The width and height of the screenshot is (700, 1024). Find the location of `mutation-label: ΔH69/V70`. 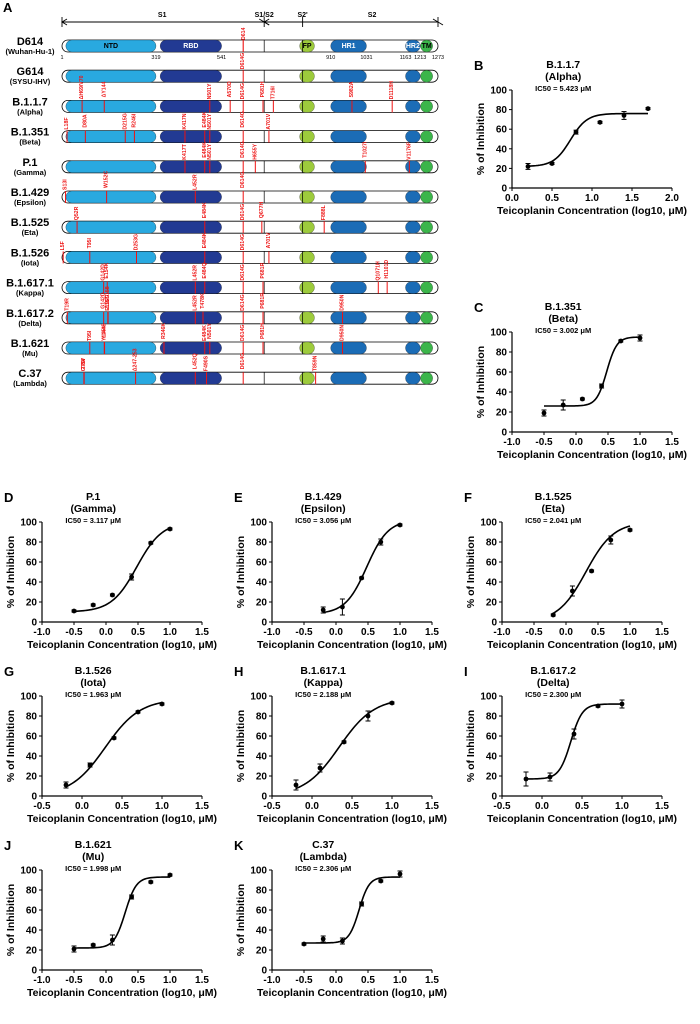

mutation-label: ΔH69/V70 is located at coordinates (82, 87).